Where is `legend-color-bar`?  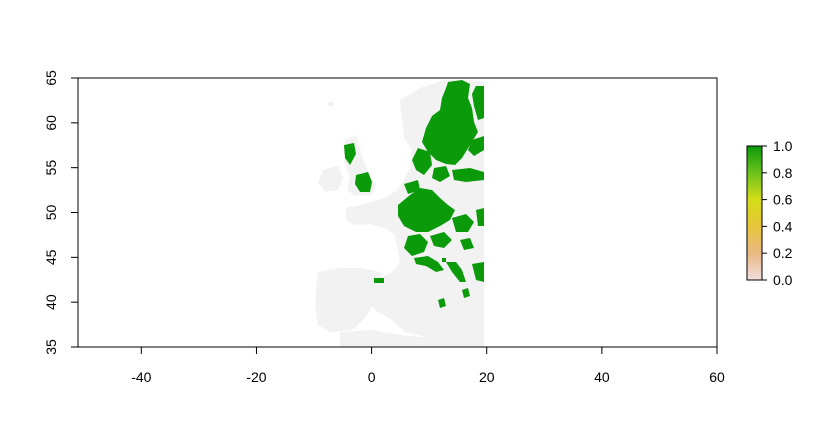 legend-color-bar is located at coordinates (754, 213).